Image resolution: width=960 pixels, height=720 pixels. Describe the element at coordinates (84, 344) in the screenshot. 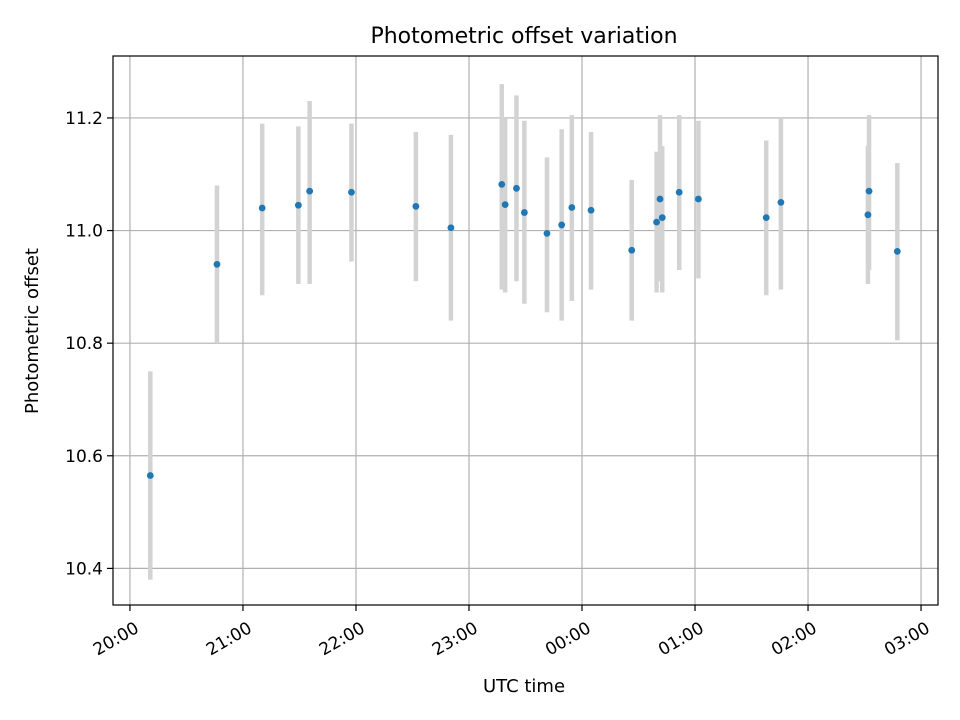

I see `y-tick-label: 10.8` at that location.